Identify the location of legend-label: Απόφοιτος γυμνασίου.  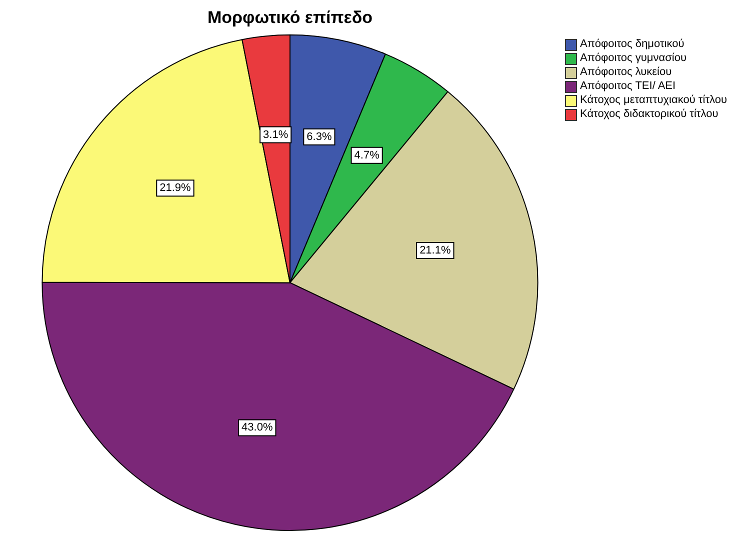
(633, 58).